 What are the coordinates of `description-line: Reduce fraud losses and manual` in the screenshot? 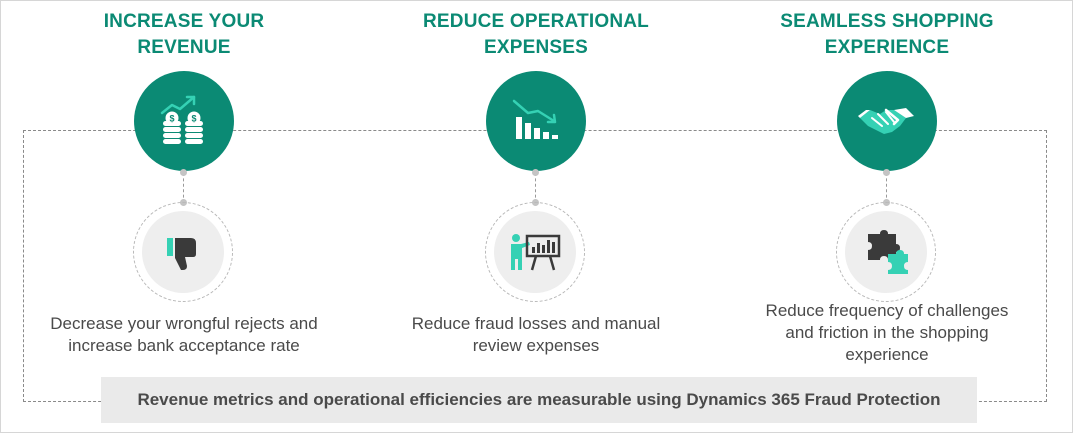 It's located at (536, 323).